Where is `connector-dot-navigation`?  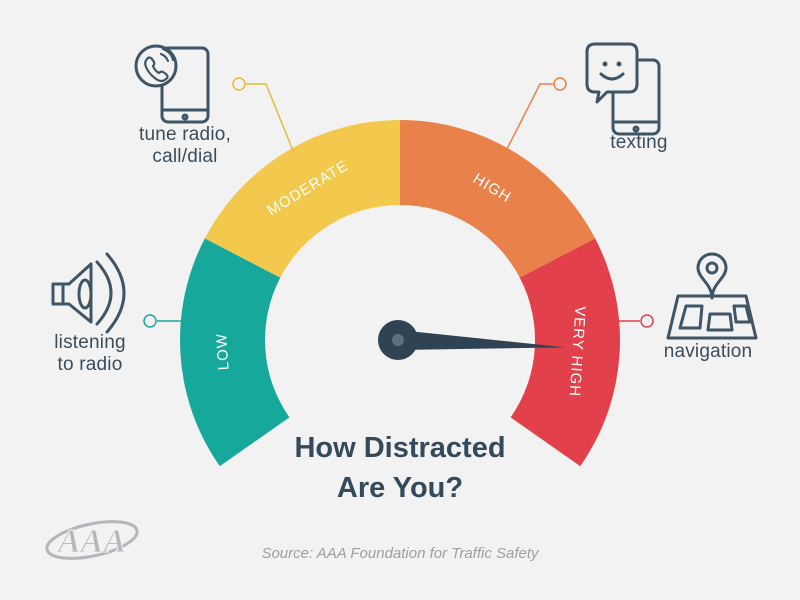
connector-dot-navigation is located at coordinates (647, 321).